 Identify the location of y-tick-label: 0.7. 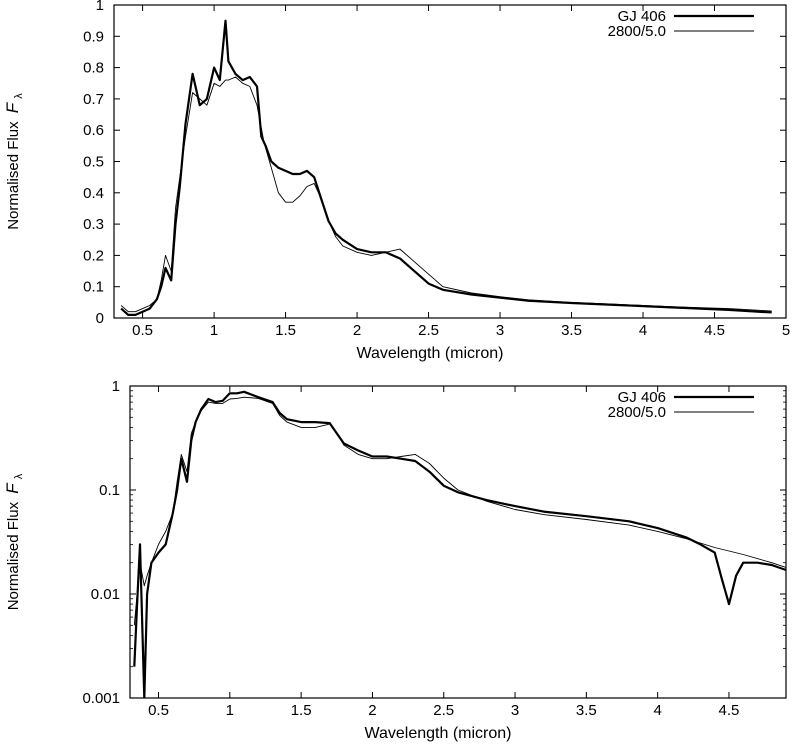
(93, 99).